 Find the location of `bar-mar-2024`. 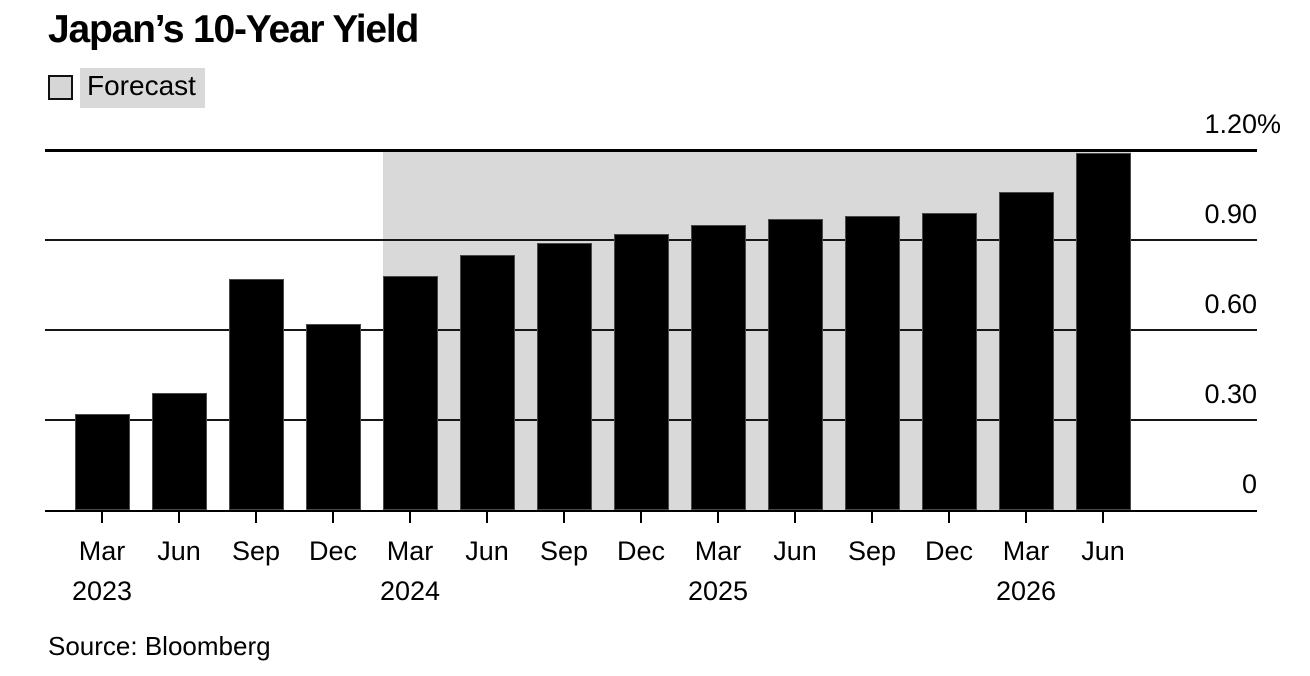

bar-mar-2024 is located at coordinates (410, 393).